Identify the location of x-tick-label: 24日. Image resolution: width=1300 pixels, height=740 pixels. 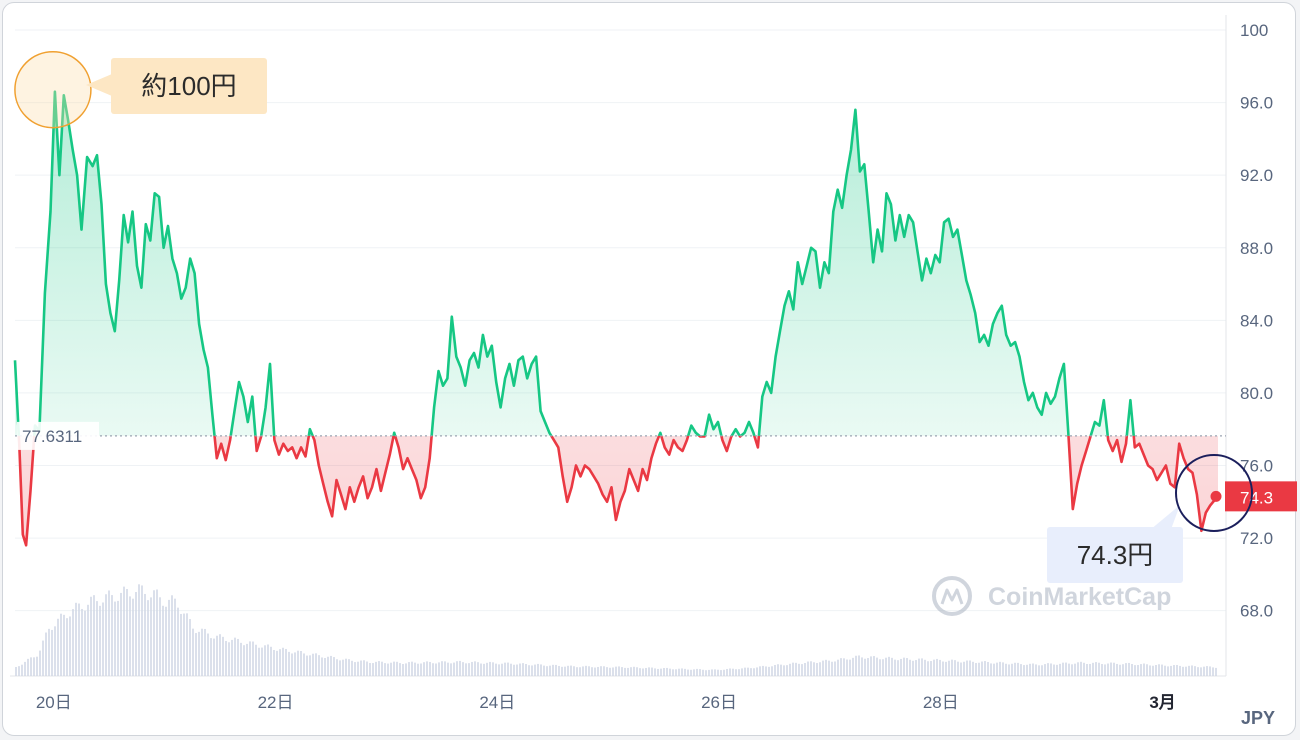
(497, 702).